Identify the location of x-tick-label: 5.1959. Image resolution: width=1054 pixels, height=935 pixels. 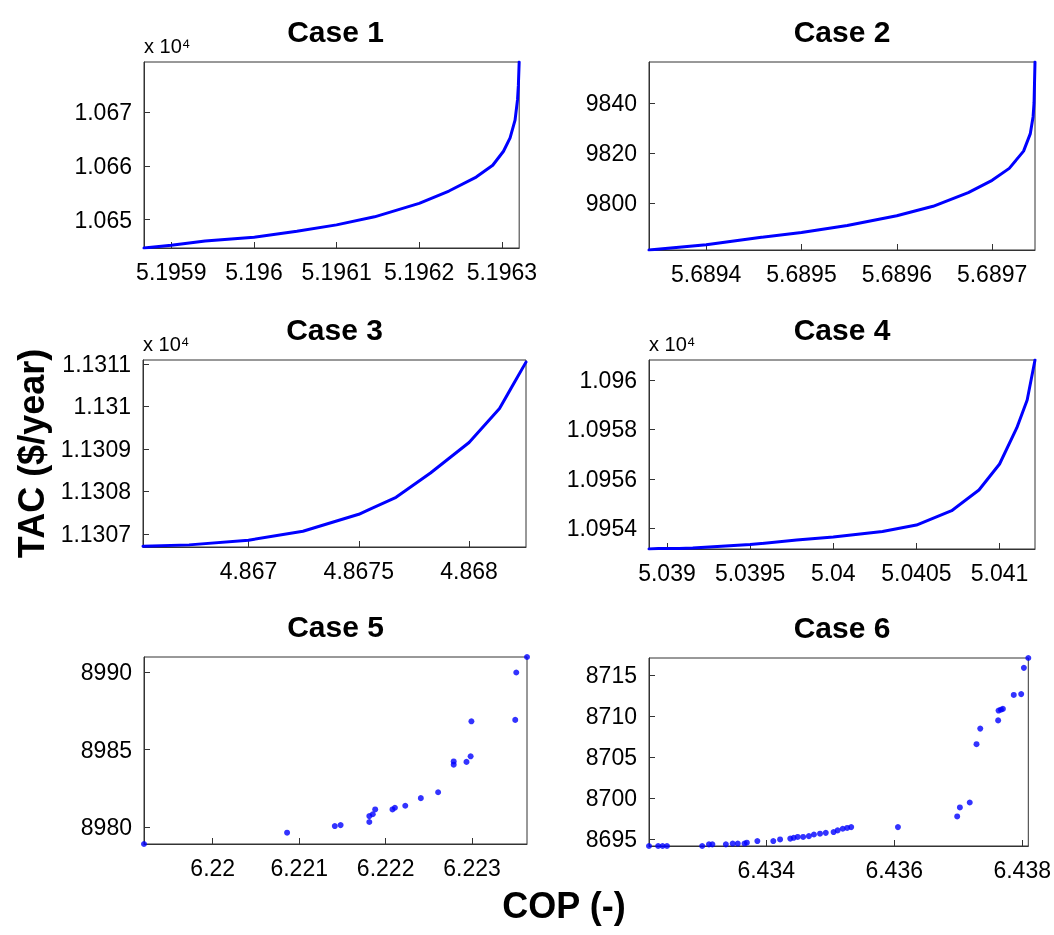
(171, 271).